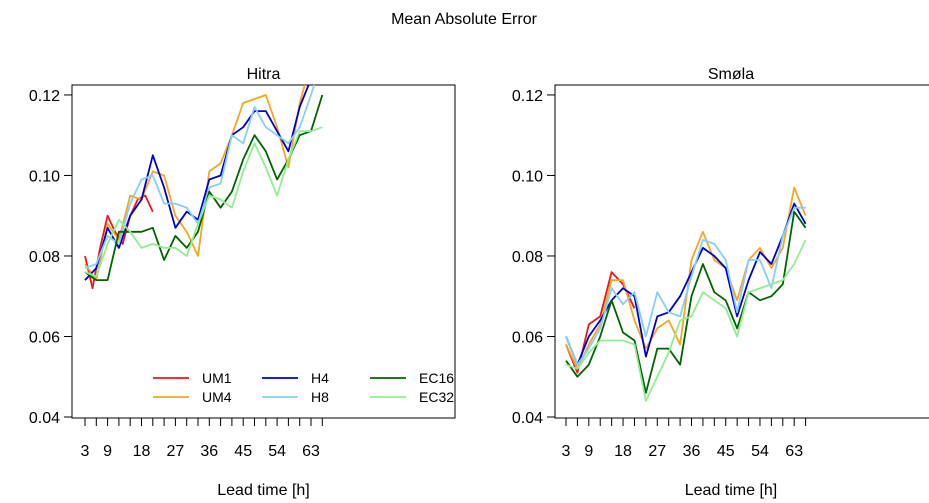 This screenshot has height=503, width=929. Describe the element at coordinates (464, 19) in the screenshot. I see `figure-title: Mean Absolute Error` at that location.